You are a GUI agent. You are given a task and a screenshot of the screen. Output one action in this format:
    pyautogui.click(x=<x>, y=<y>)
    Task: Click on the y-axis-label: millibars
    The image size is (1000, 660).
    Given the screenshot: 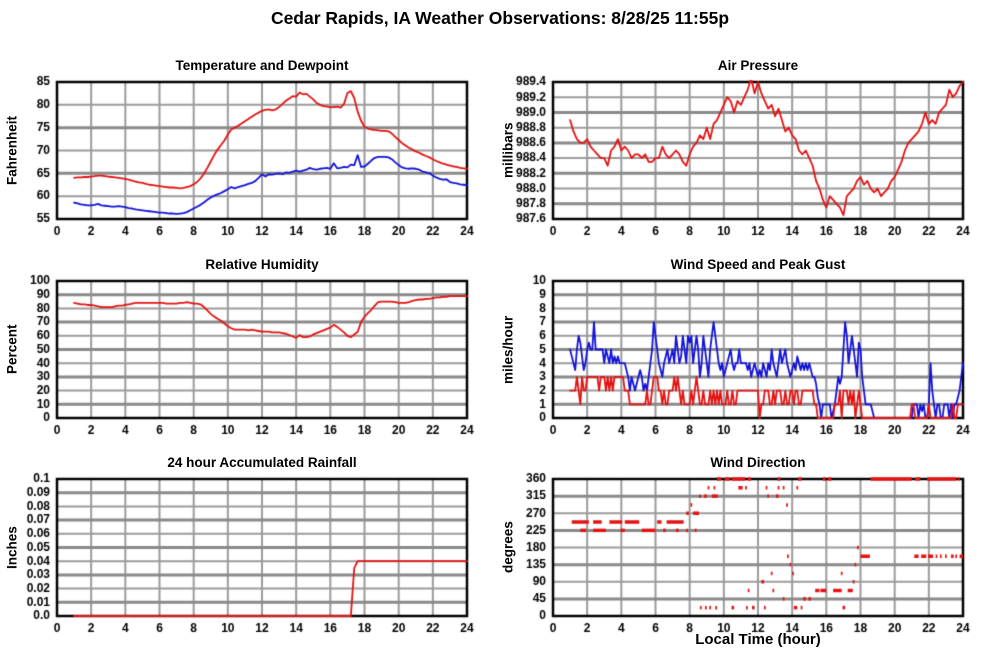 What is the action you would take?
    pyautogui.click(x=508, y=150)
    